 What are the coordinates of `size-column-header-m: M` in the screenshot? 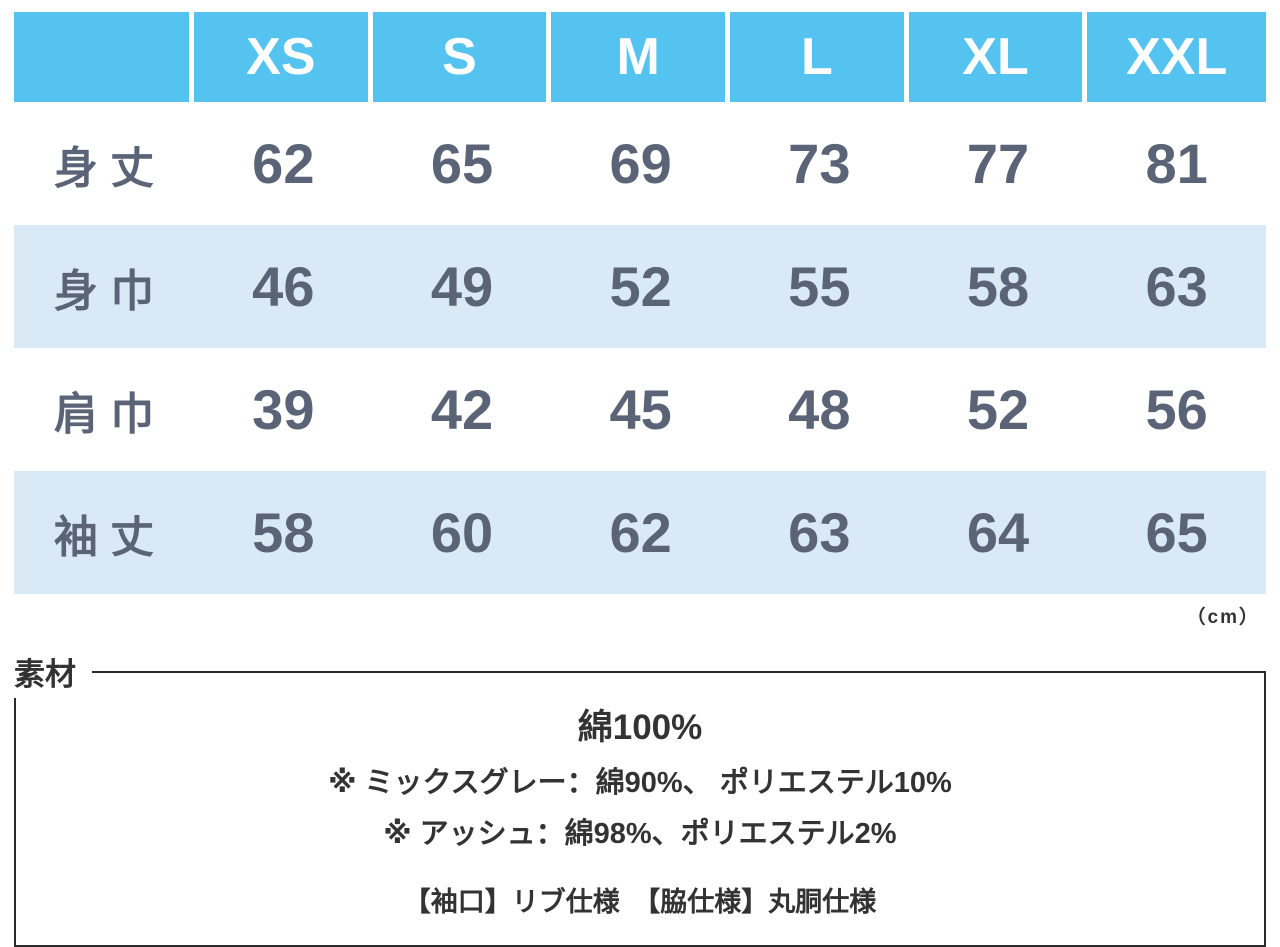 It's located at (640, 57).